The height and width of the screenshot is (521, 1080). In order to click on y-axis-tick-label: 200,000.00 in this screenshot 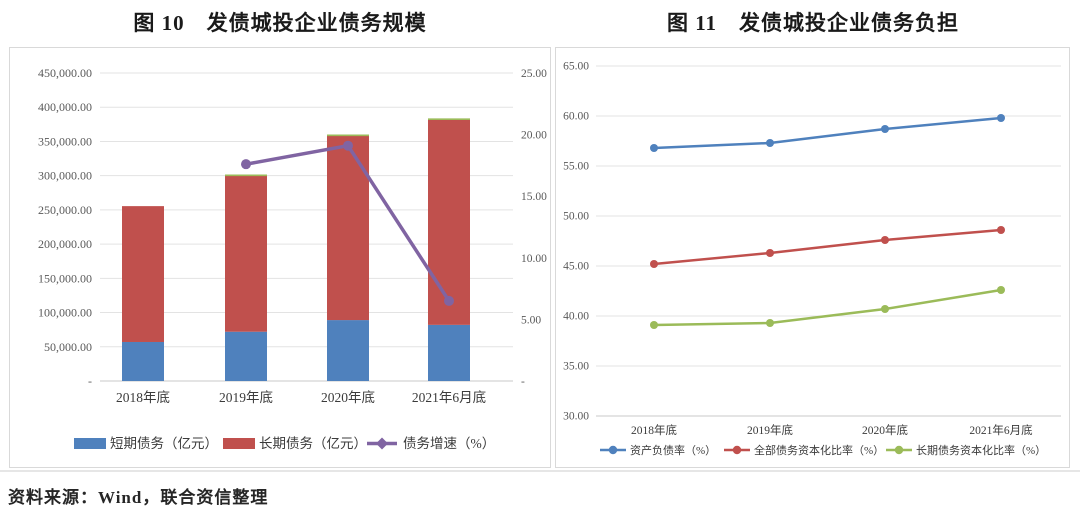, I will do `click(65, 244)`.